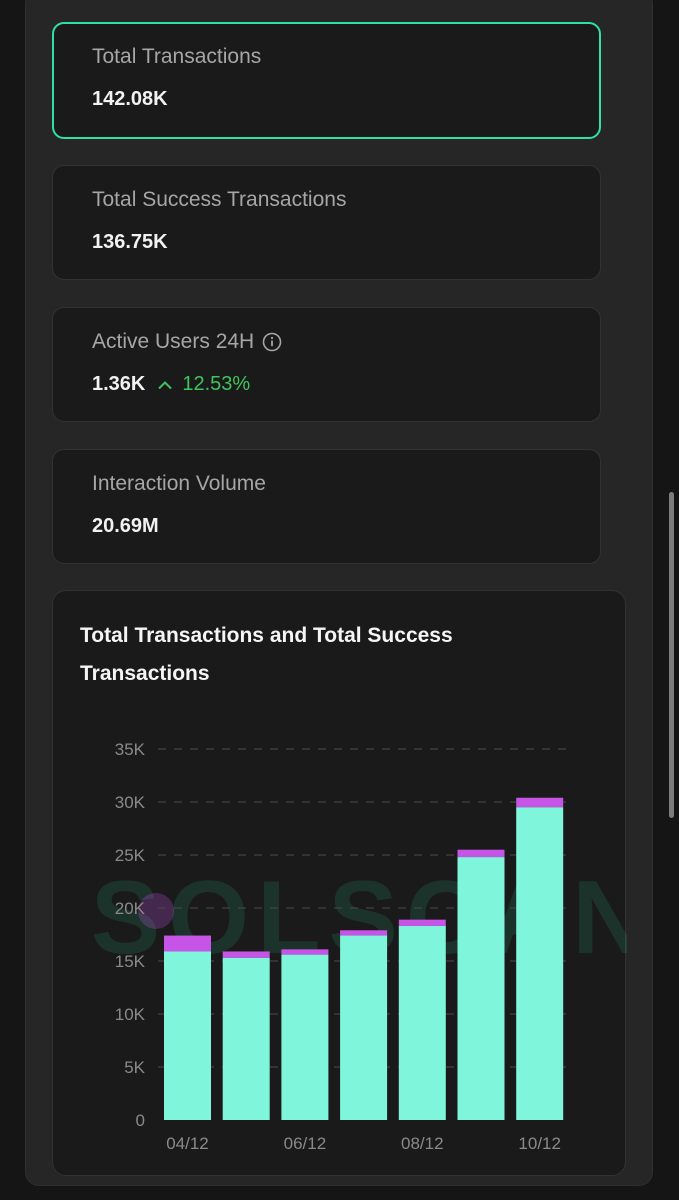 This screenshot has width=679, height=1200. I want to click on active-users-value-row: 1.36K 12.53%, so click(171, 384).